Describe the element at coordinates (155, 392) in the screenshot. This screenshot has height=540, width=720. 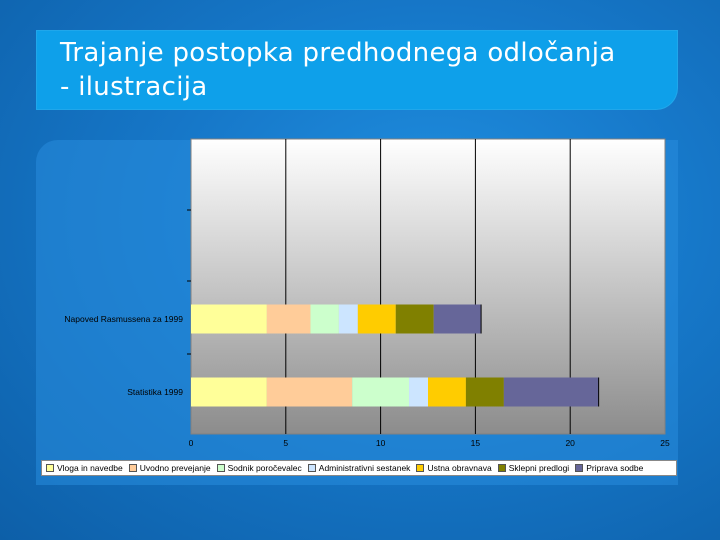
I see `category-label: Statistika 1999` at that location.